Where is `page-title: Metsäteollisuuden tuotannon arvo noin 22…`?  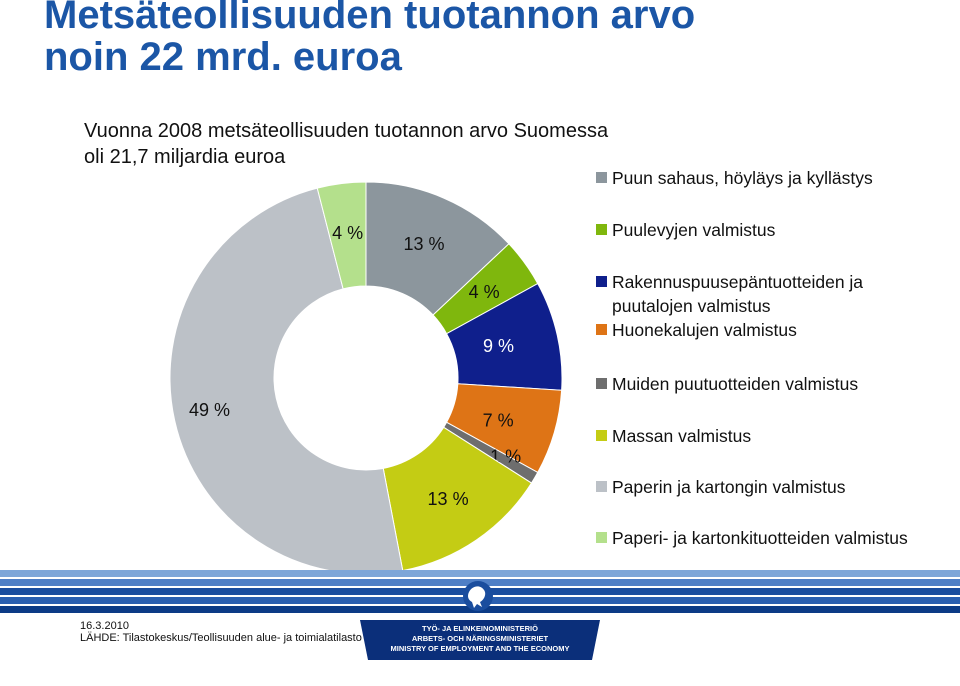
page-title: Metsäteollisuuden tuotannon arvo noin 22… is located at coordinates (369, 39).